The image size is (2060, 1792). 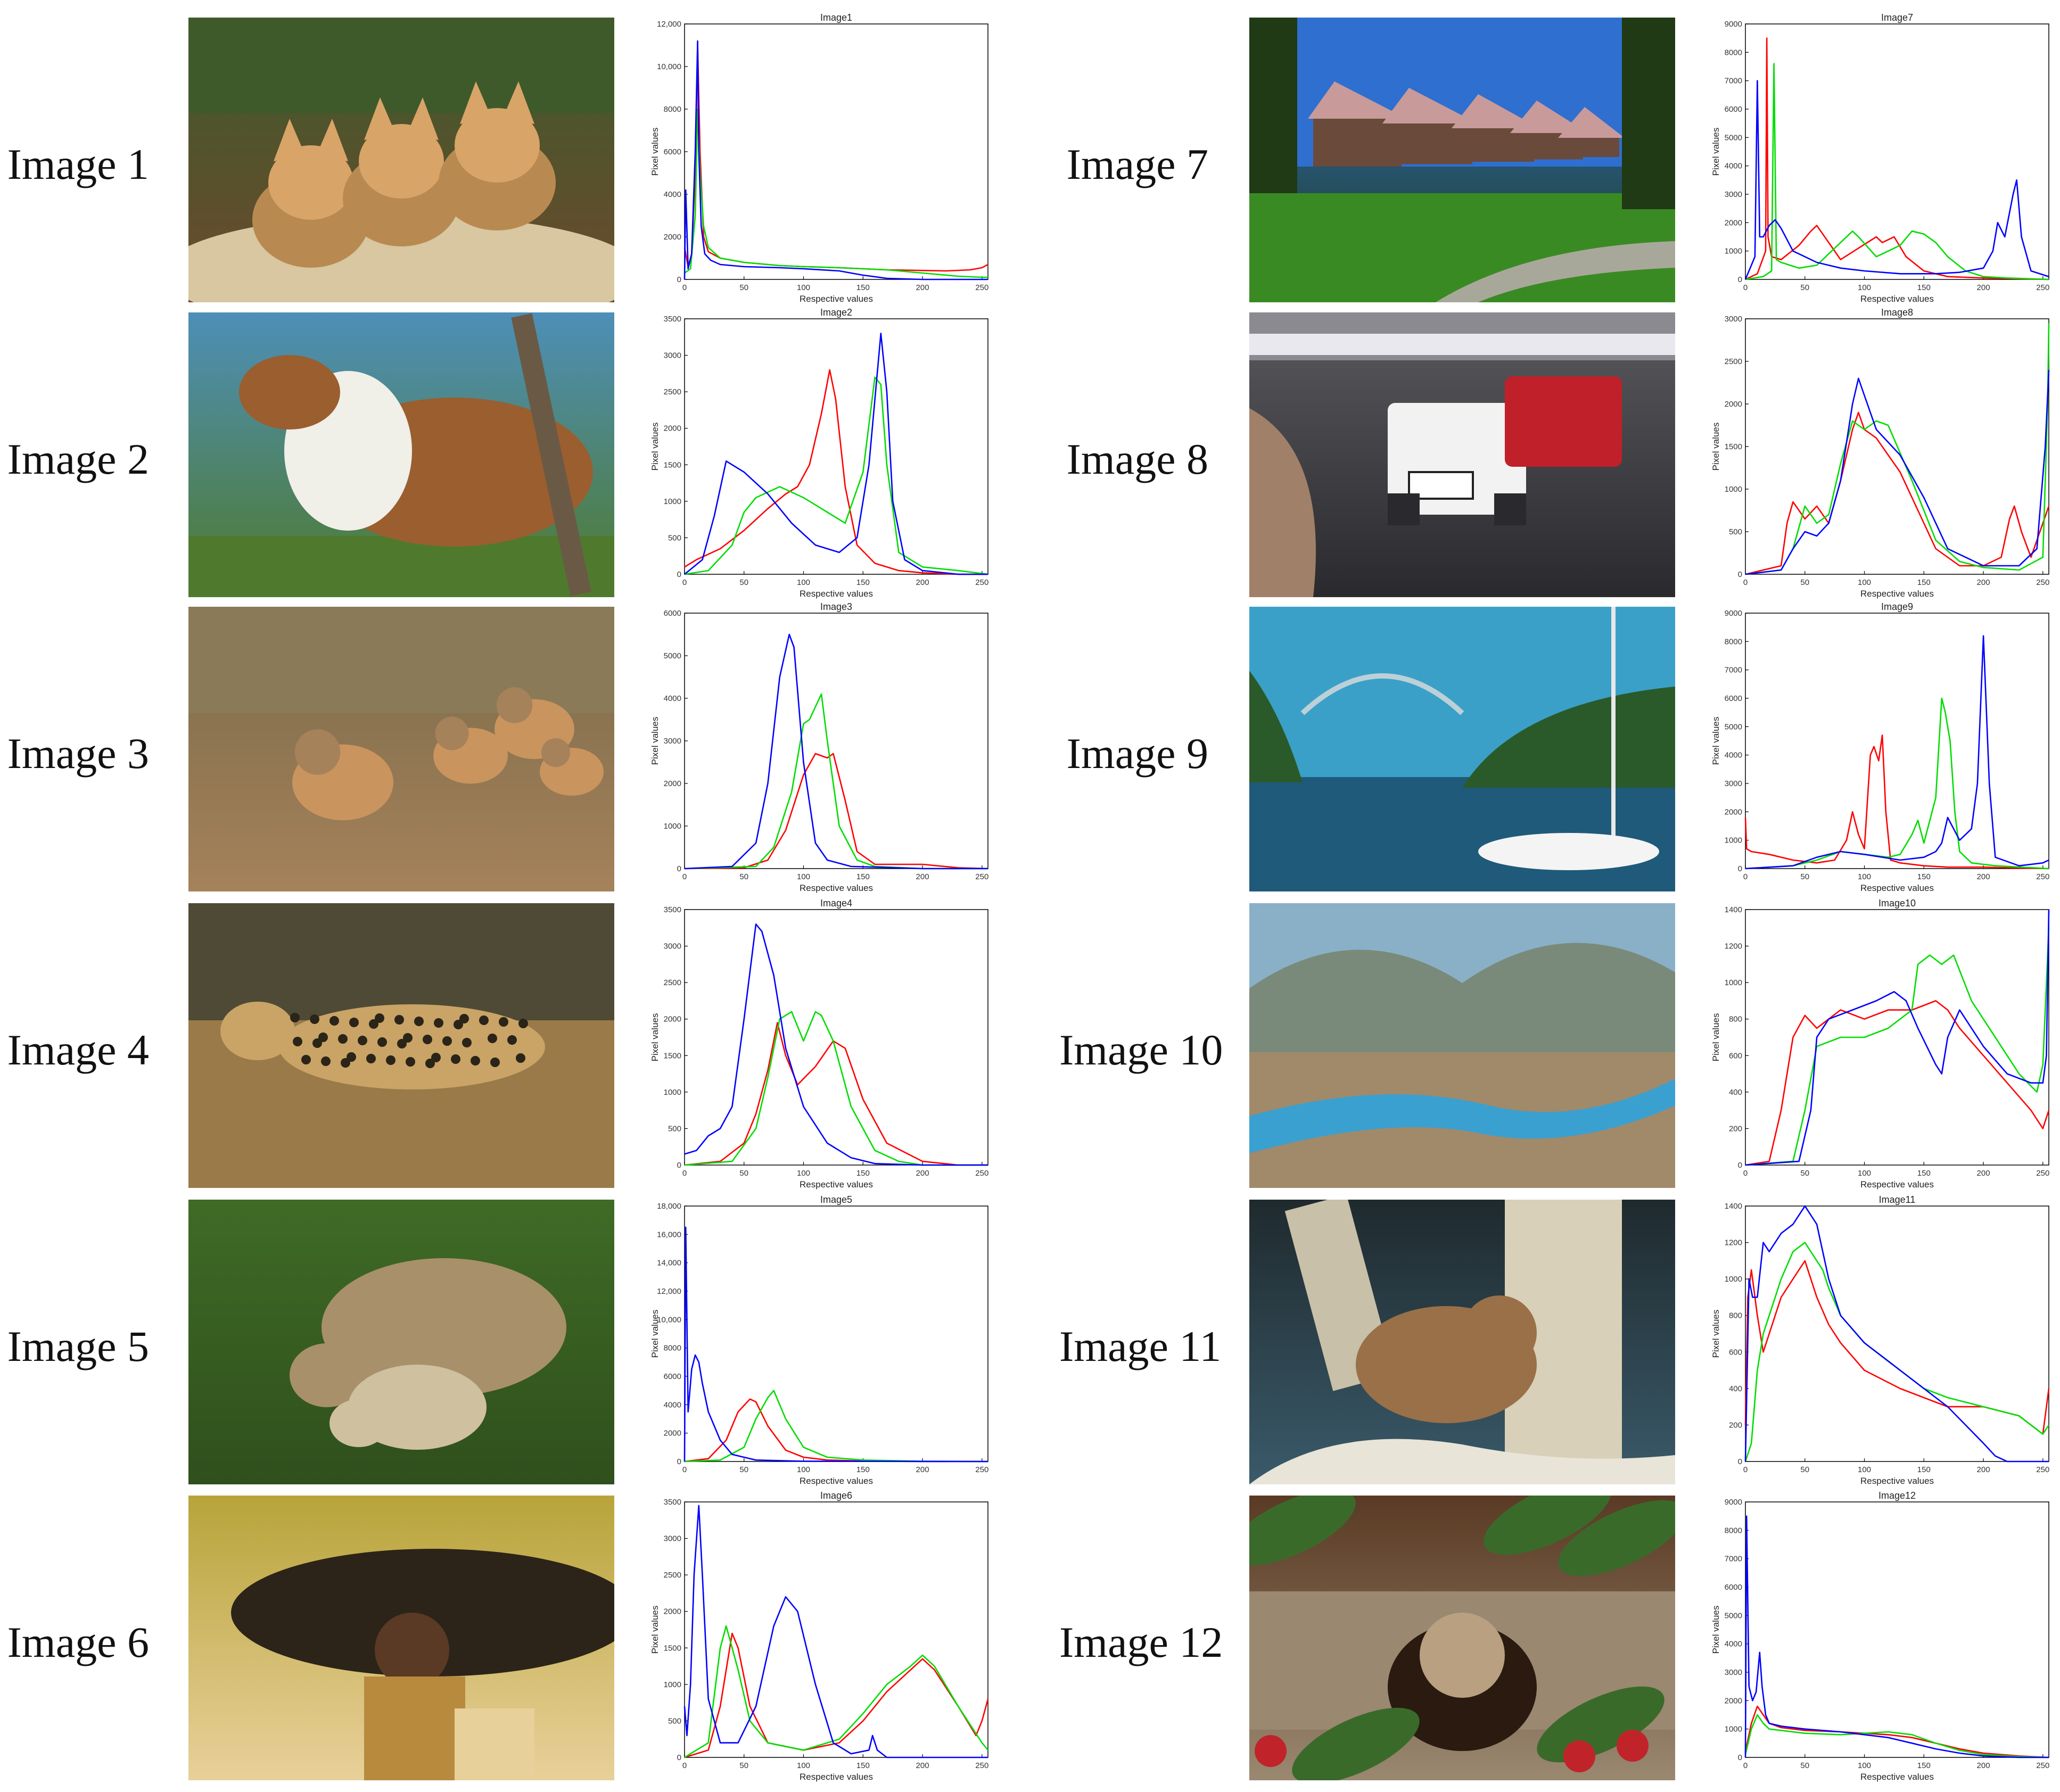 What do you see at coordinates (1733, 698) in the screenshot?
I see `y-tick-label: 6000` at bounding box center [1733, 698].